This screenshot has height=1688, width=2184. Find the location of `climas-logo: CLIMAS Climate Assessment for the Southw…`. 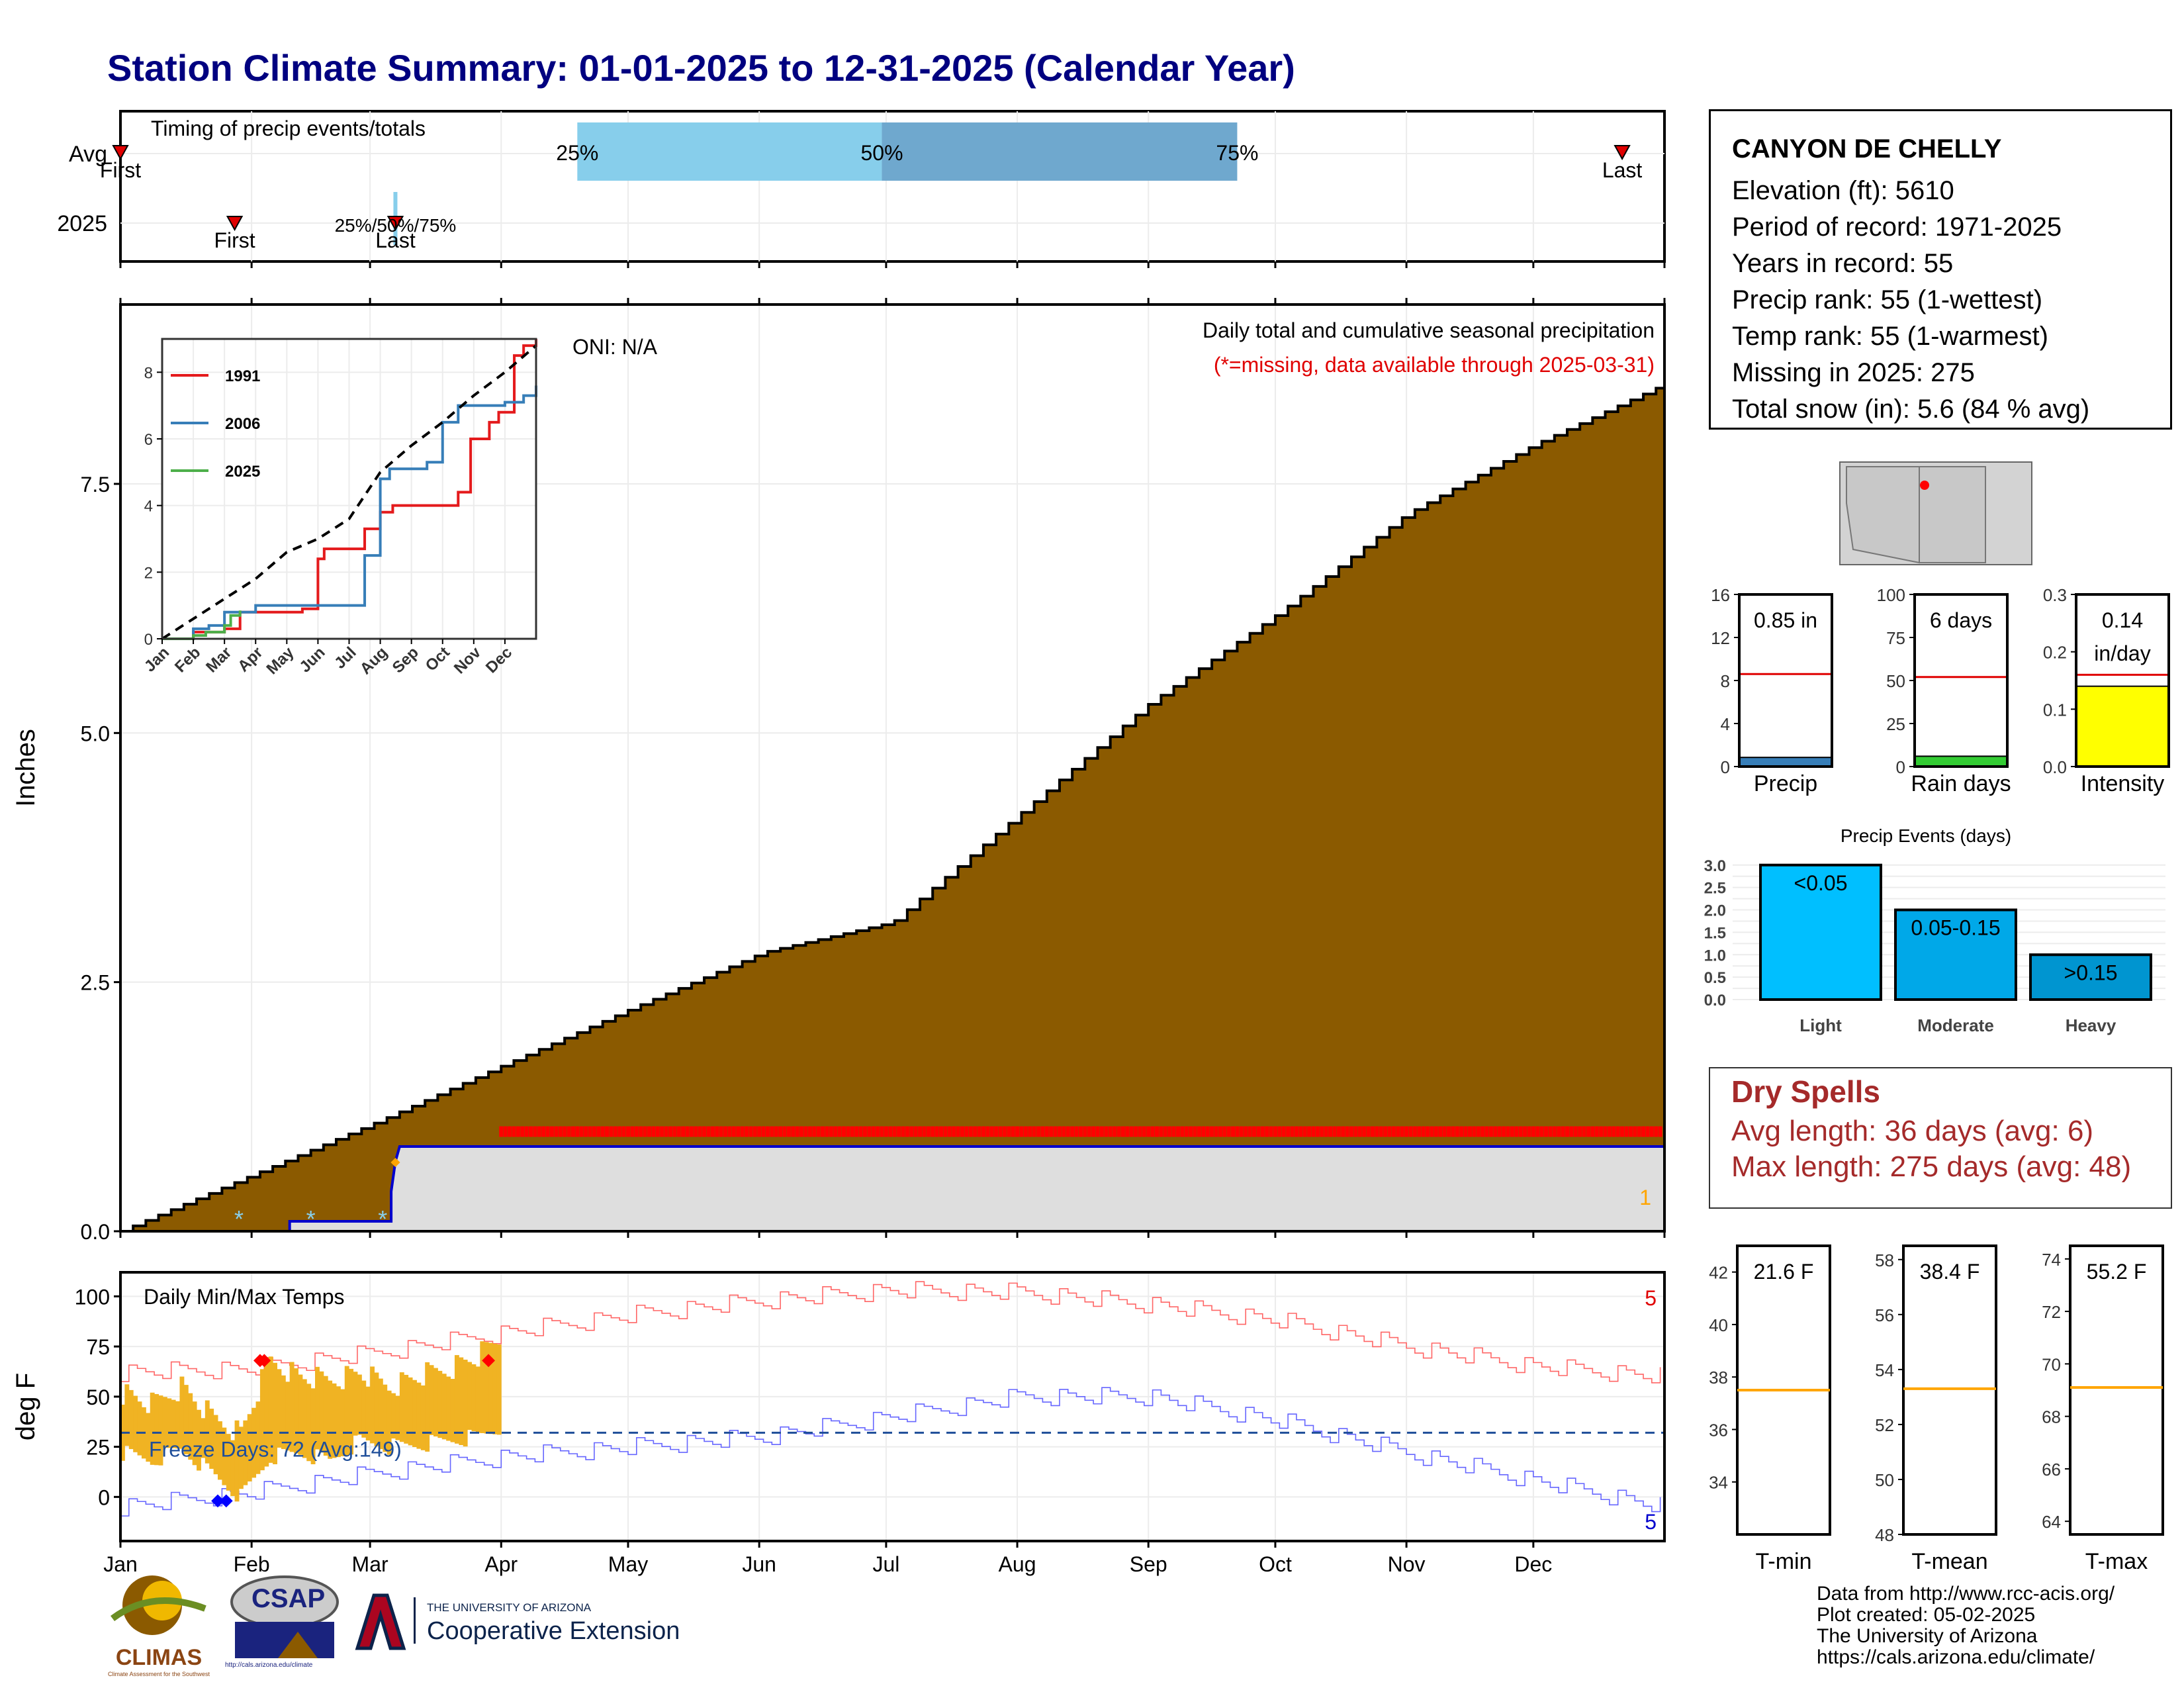

climas-logo: CLIMAS Climate Assessment for the Southw… is located at coordinates (159, 1623).